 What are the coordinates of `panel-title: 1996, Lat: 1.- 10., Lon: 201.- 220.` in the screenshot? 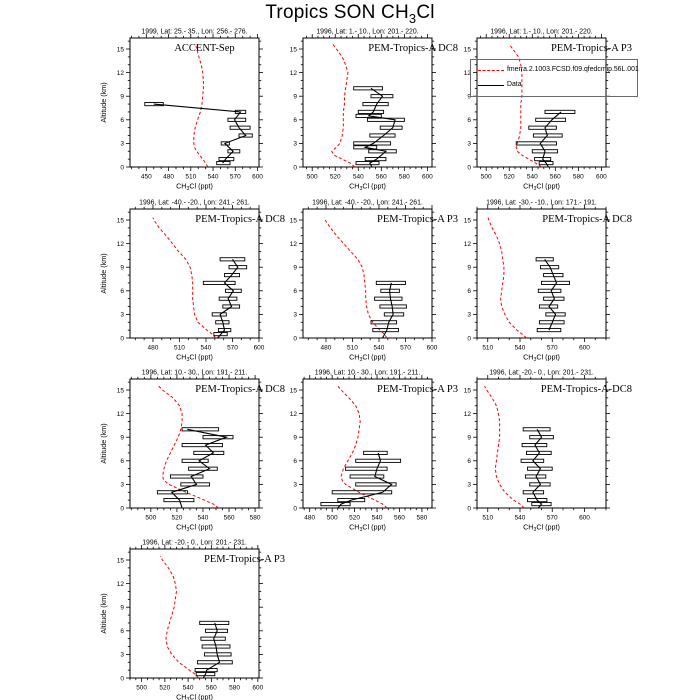 It's located at (541, 32).